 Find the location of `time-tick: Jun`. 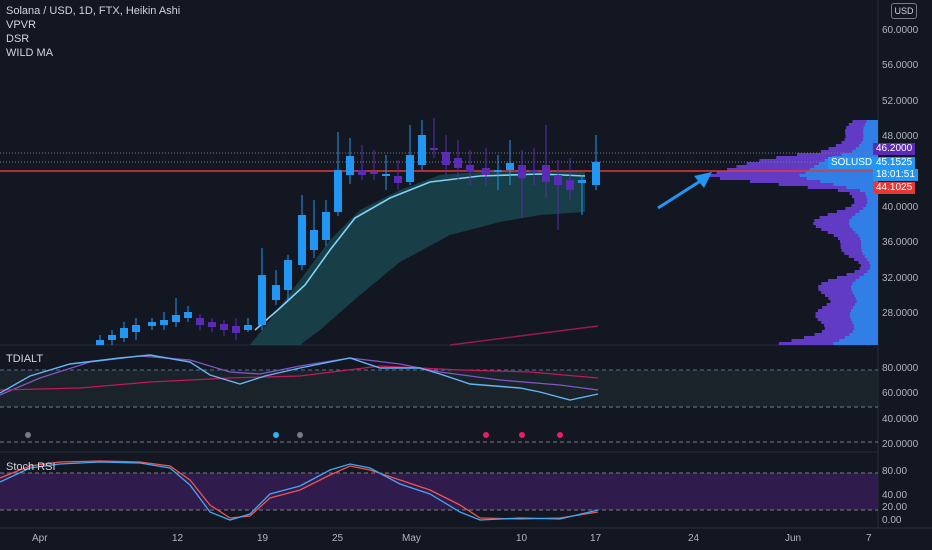

time-tick: Jun is located at coordinates (793, 538).